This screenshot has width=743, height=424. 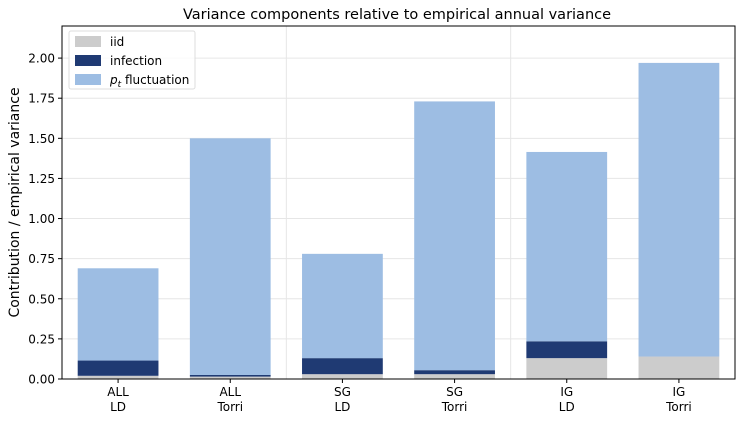 I want to click on legend-label: pt fluctuation, so click(x=149, y=81).